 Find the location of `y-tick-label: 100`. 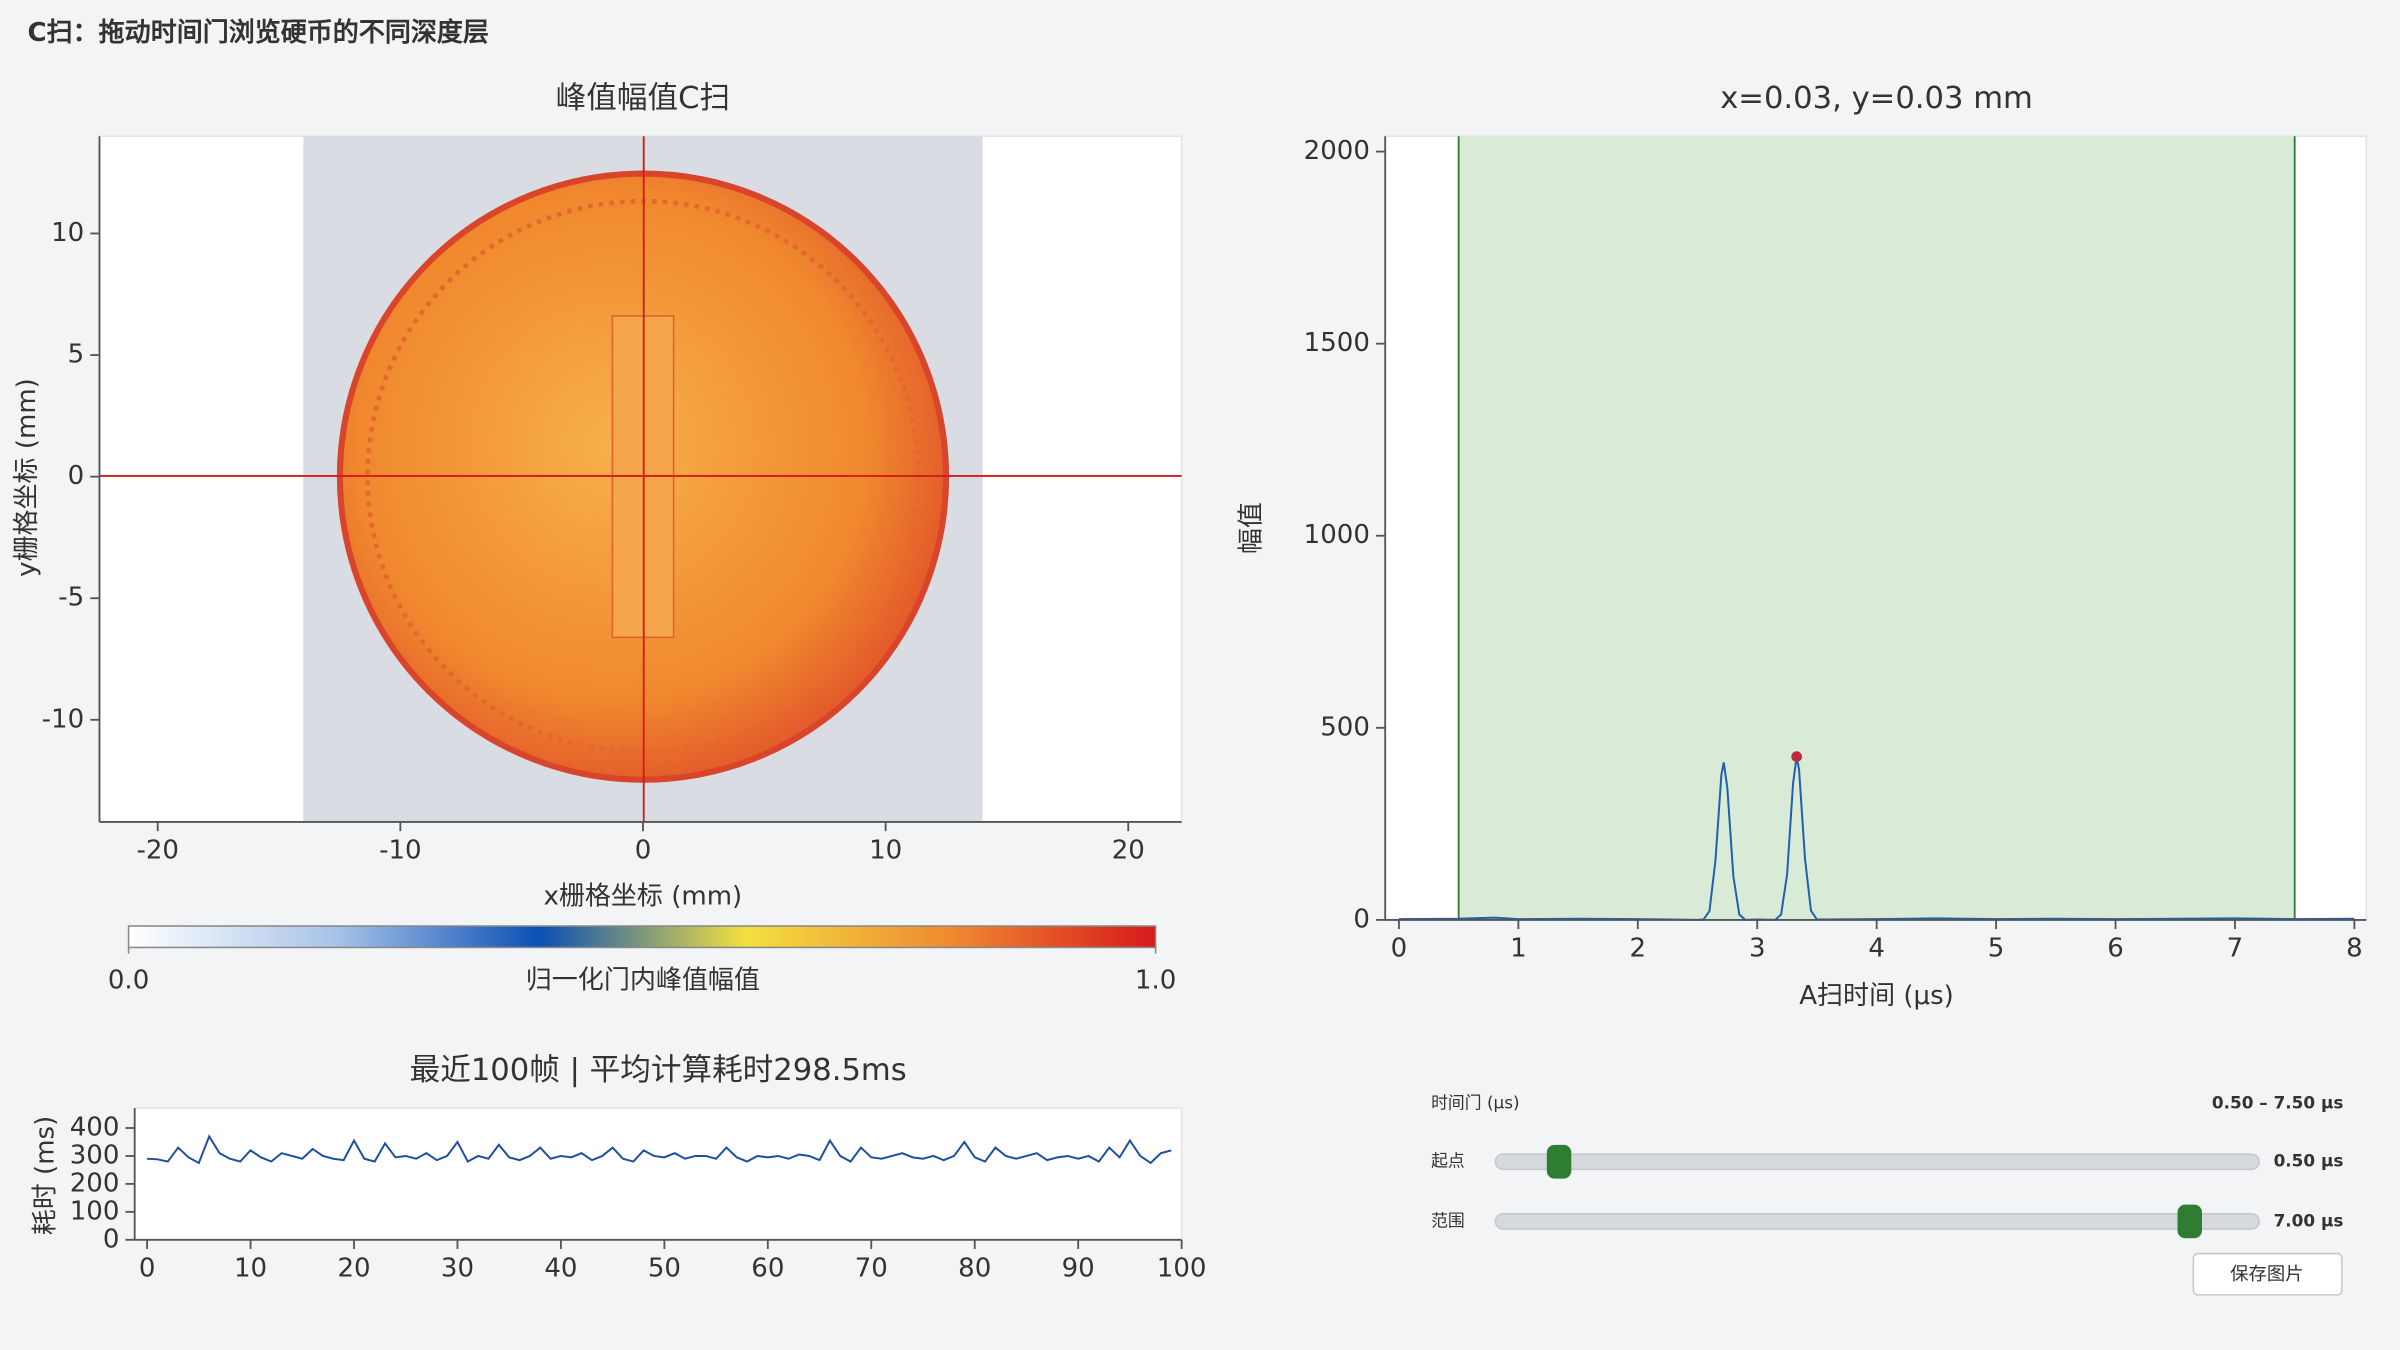

y-tick-label: 100 is located at coordinates (95, 1211).